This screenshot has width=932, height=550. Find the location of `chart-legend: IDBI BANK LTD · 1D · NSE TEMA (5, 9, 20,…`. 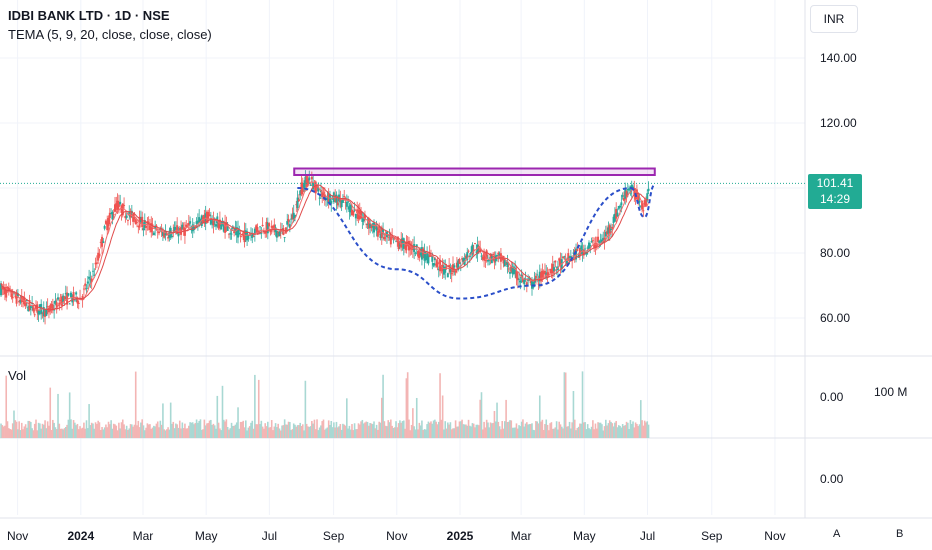

chart-legend: IDBI BANK LTD · 1D · NSE TEMA (5, 9, 20,… is located at coordinates (110, 26).